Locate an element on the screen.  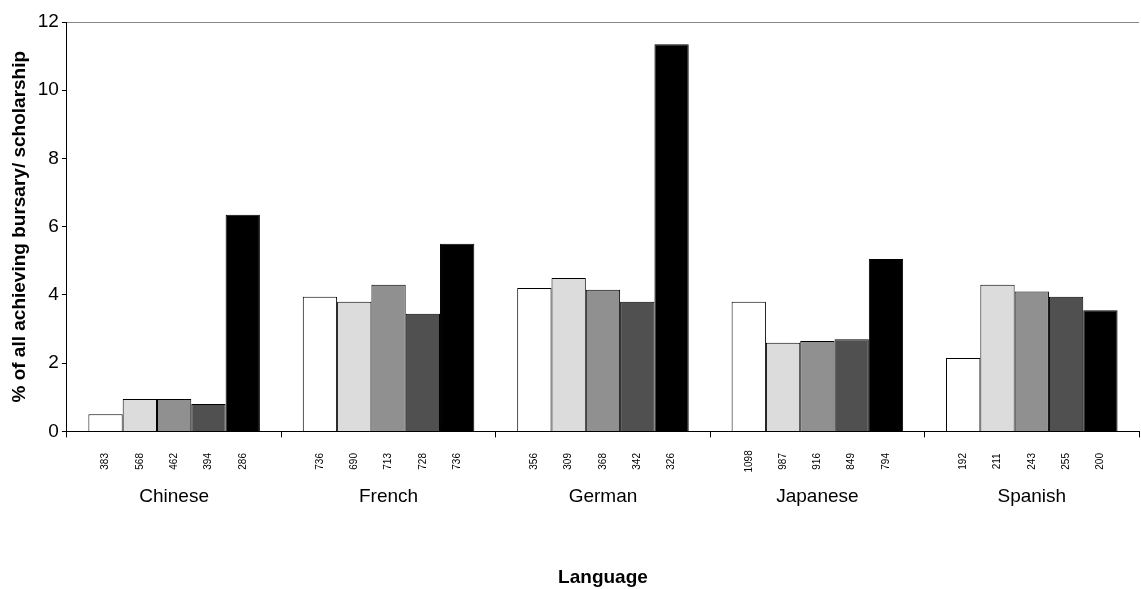
text: 326 is located at coordinates (671, 461).